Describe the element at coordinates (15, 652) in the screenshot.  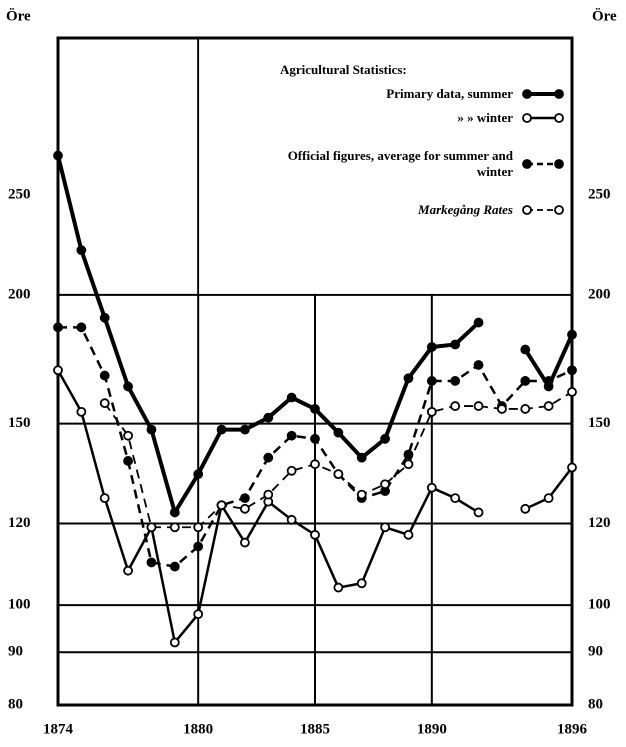
I see `y-tick-label: 90` at that location.